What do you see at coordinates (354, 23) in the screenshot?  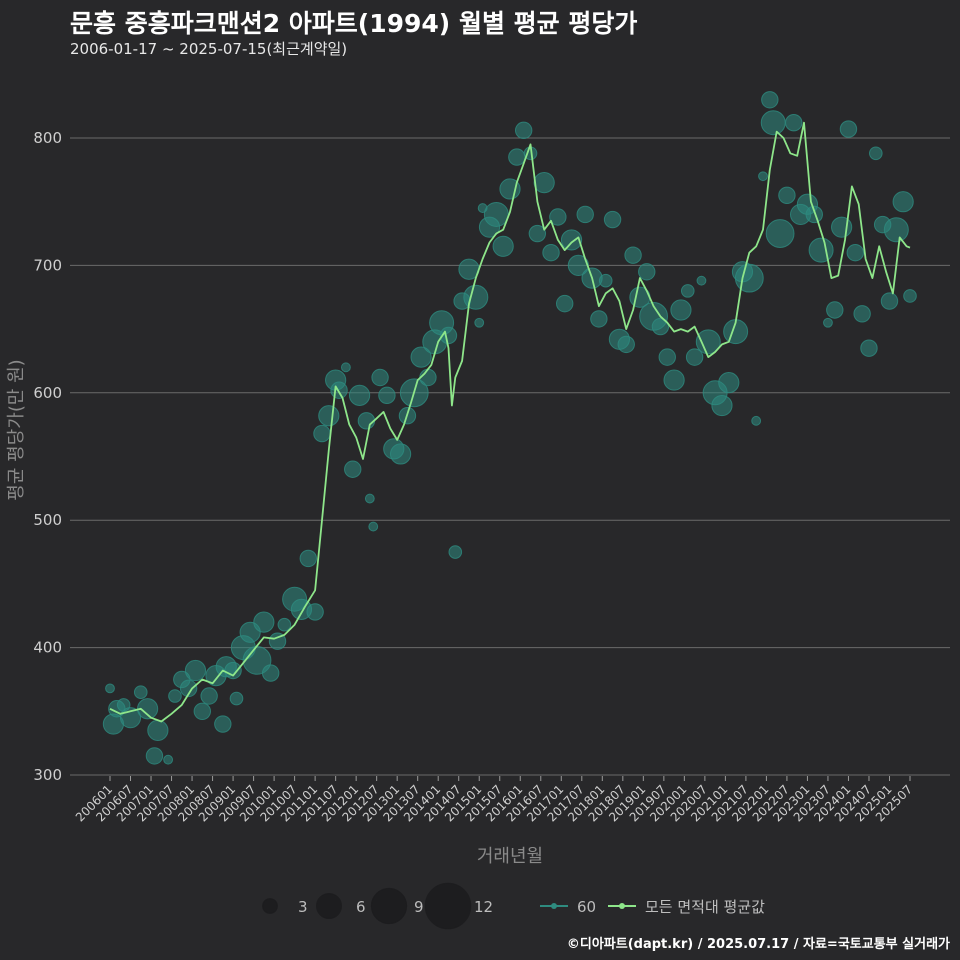 I see `chart-title: 문흥 중흥파크맨션2 아파트(1994) 월별 평균 평당가` at bounding box center [354, 23].